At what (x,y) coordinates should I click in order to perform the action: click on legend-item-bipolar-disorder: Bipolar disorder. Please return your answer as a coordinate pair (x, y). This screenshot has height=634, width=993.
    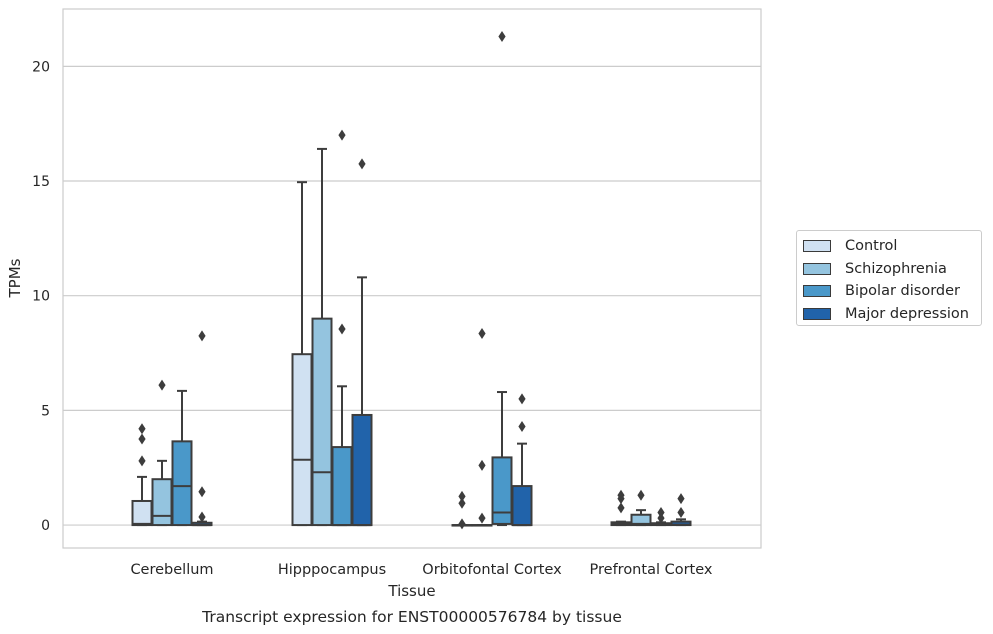
    Looking at the image, I should click on (888, 291).